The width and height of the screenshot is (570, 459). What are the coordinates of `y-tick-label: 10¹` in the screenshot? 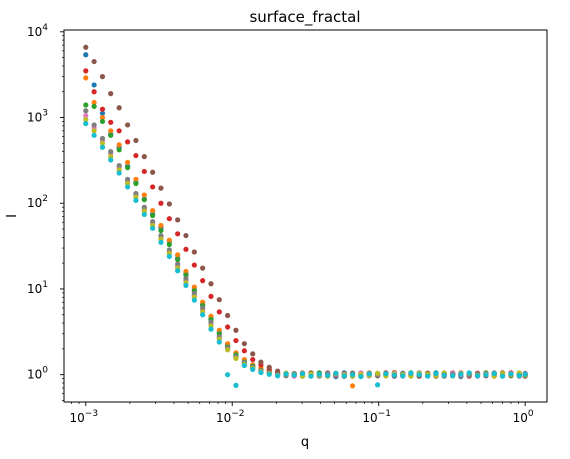 It's located at (37, 288).